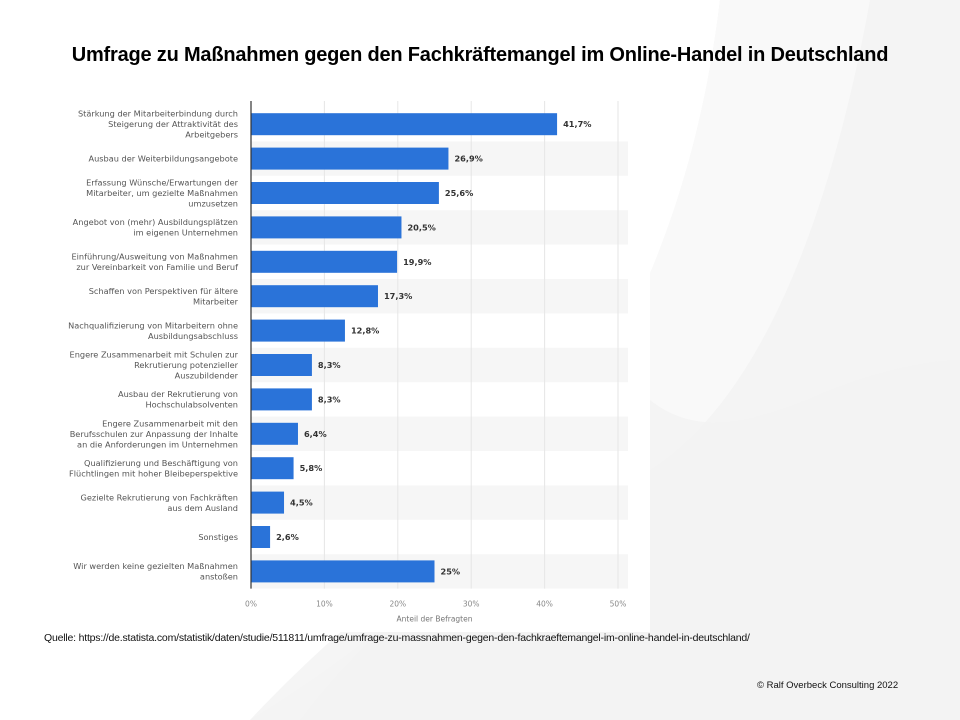  I want to click on category-label: anstoßen, so click(219, 577).